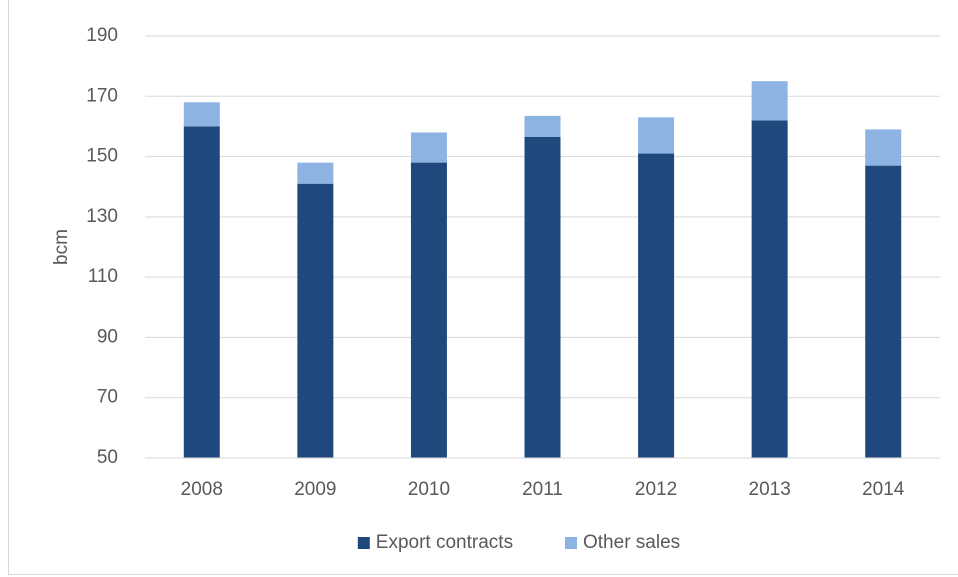 The width and height of the screenshot is (958, 577). What do you see at coordinates (542, 489) in the screenshot?
I see `x-tick-label: 2011` at bounding box center [542, 489].